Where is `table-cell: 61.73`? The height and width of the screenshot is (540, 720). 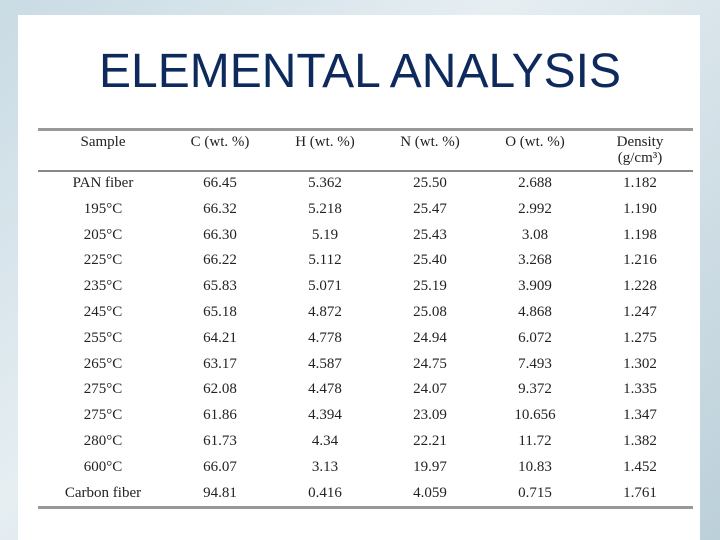
table-cell: 61.73 is located at coordinates (220, 441).